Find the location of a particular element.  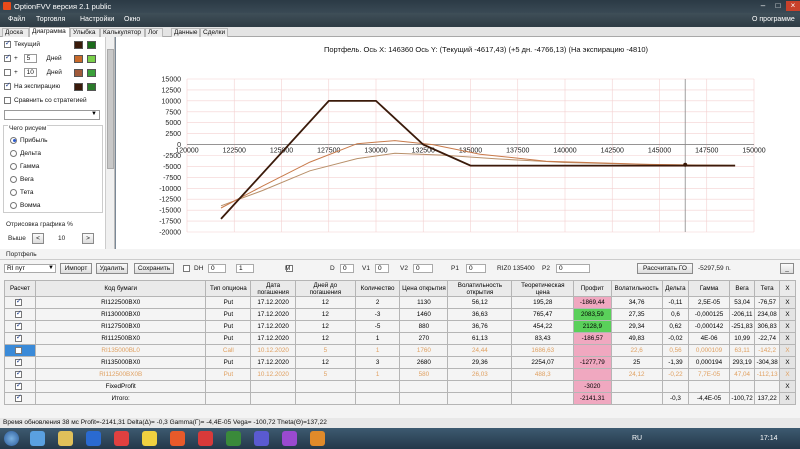

option-vomma: Вомма is located at coordinates (25, 206).